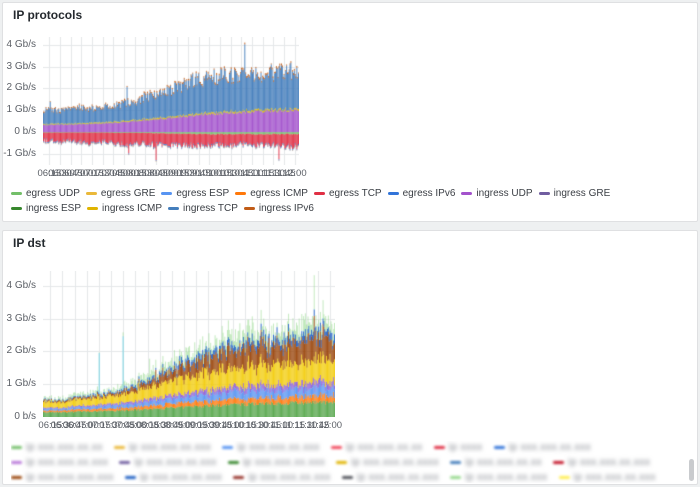 This screenshot has width=700, height=487. Describe the element at coordinates (25, 132) in the screenshot. I see `y-axis-tick: 0 b/s` at that location.